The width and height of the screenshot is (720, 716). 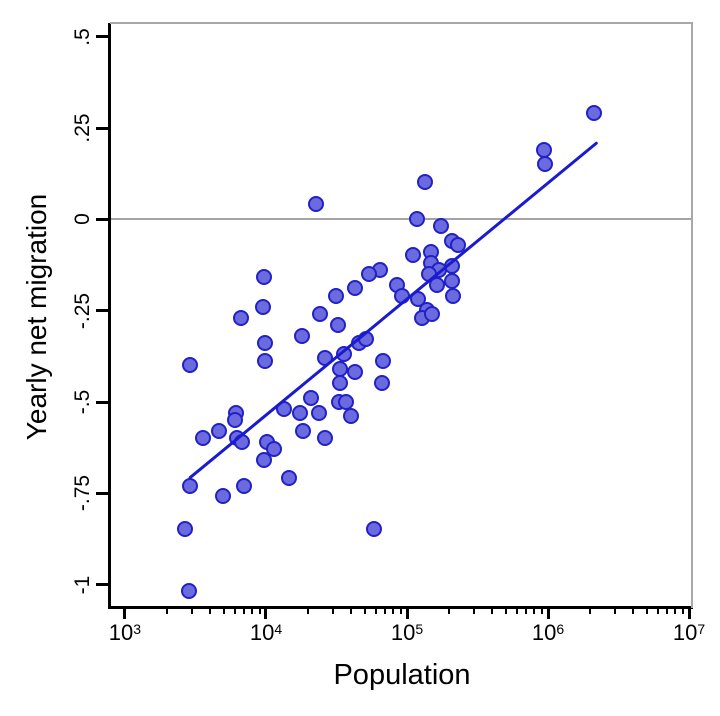 I want to click on x-axis-tick-label: 10⁵, so click(x=407, y=633).